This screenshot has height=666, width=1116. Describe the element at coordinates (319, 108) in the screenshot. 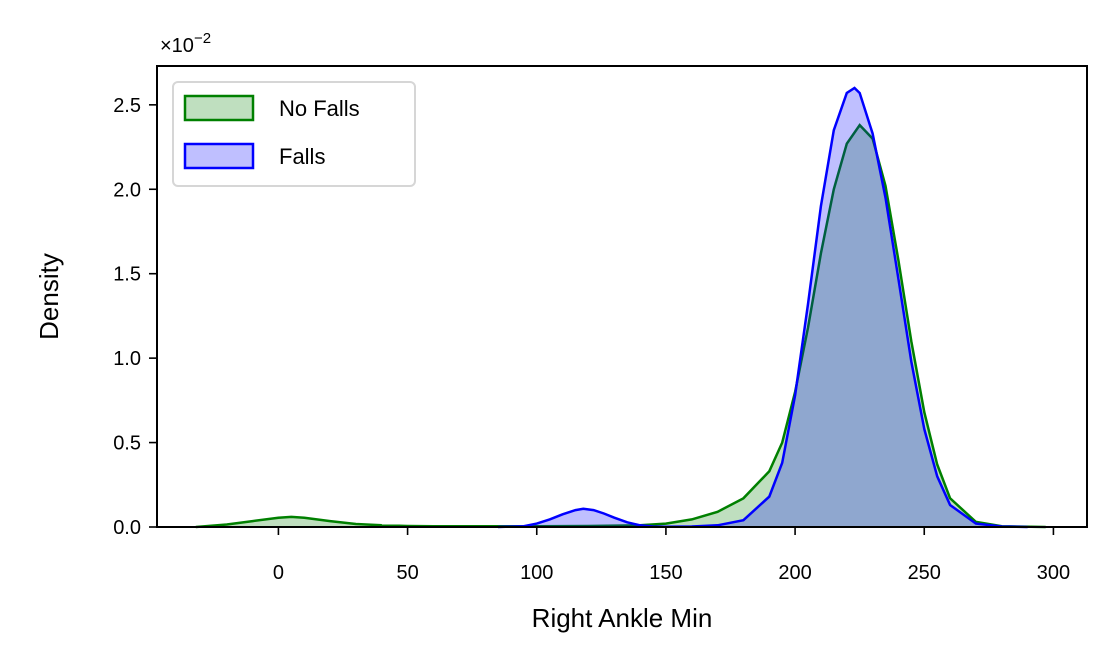

I see `legend-label-no-falls: No Falls` at that location.